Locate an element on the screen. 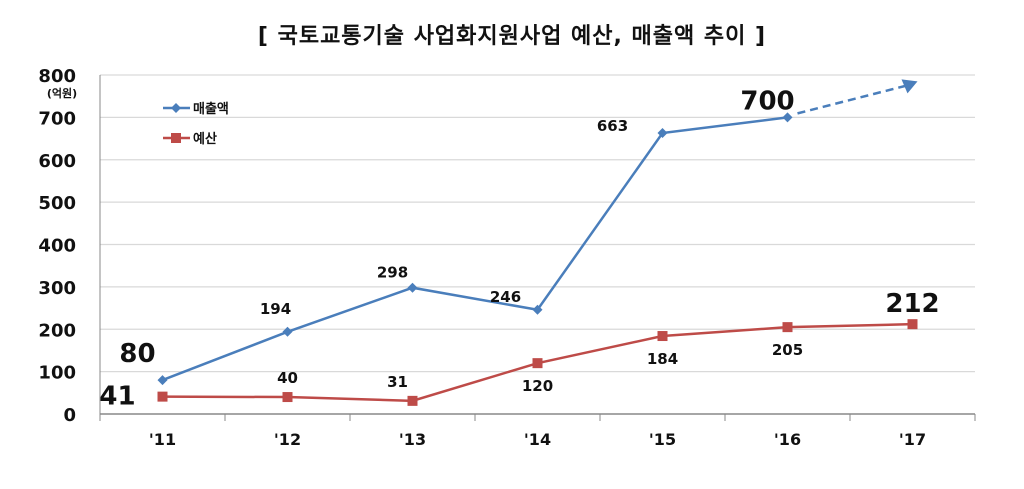 This screenshot has width=1024, height=489. x-tick-label: '13 is located at coordinates (412, 439).